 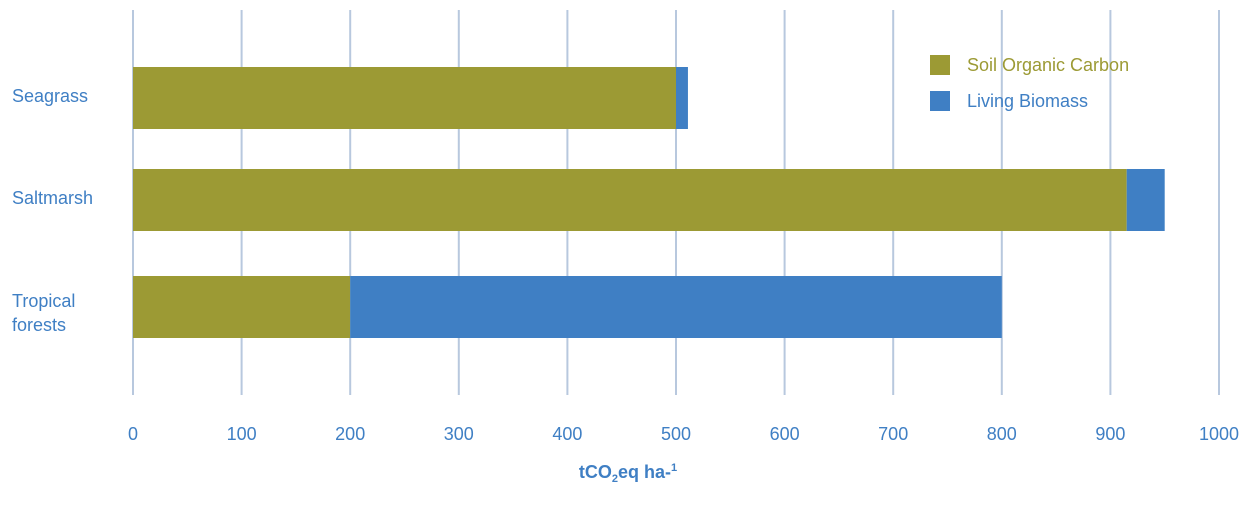 What do you see at coordinates (1002, 434) in the screenshot?
I see `x-tick-label: 800` at bounding box center [1002, 434].